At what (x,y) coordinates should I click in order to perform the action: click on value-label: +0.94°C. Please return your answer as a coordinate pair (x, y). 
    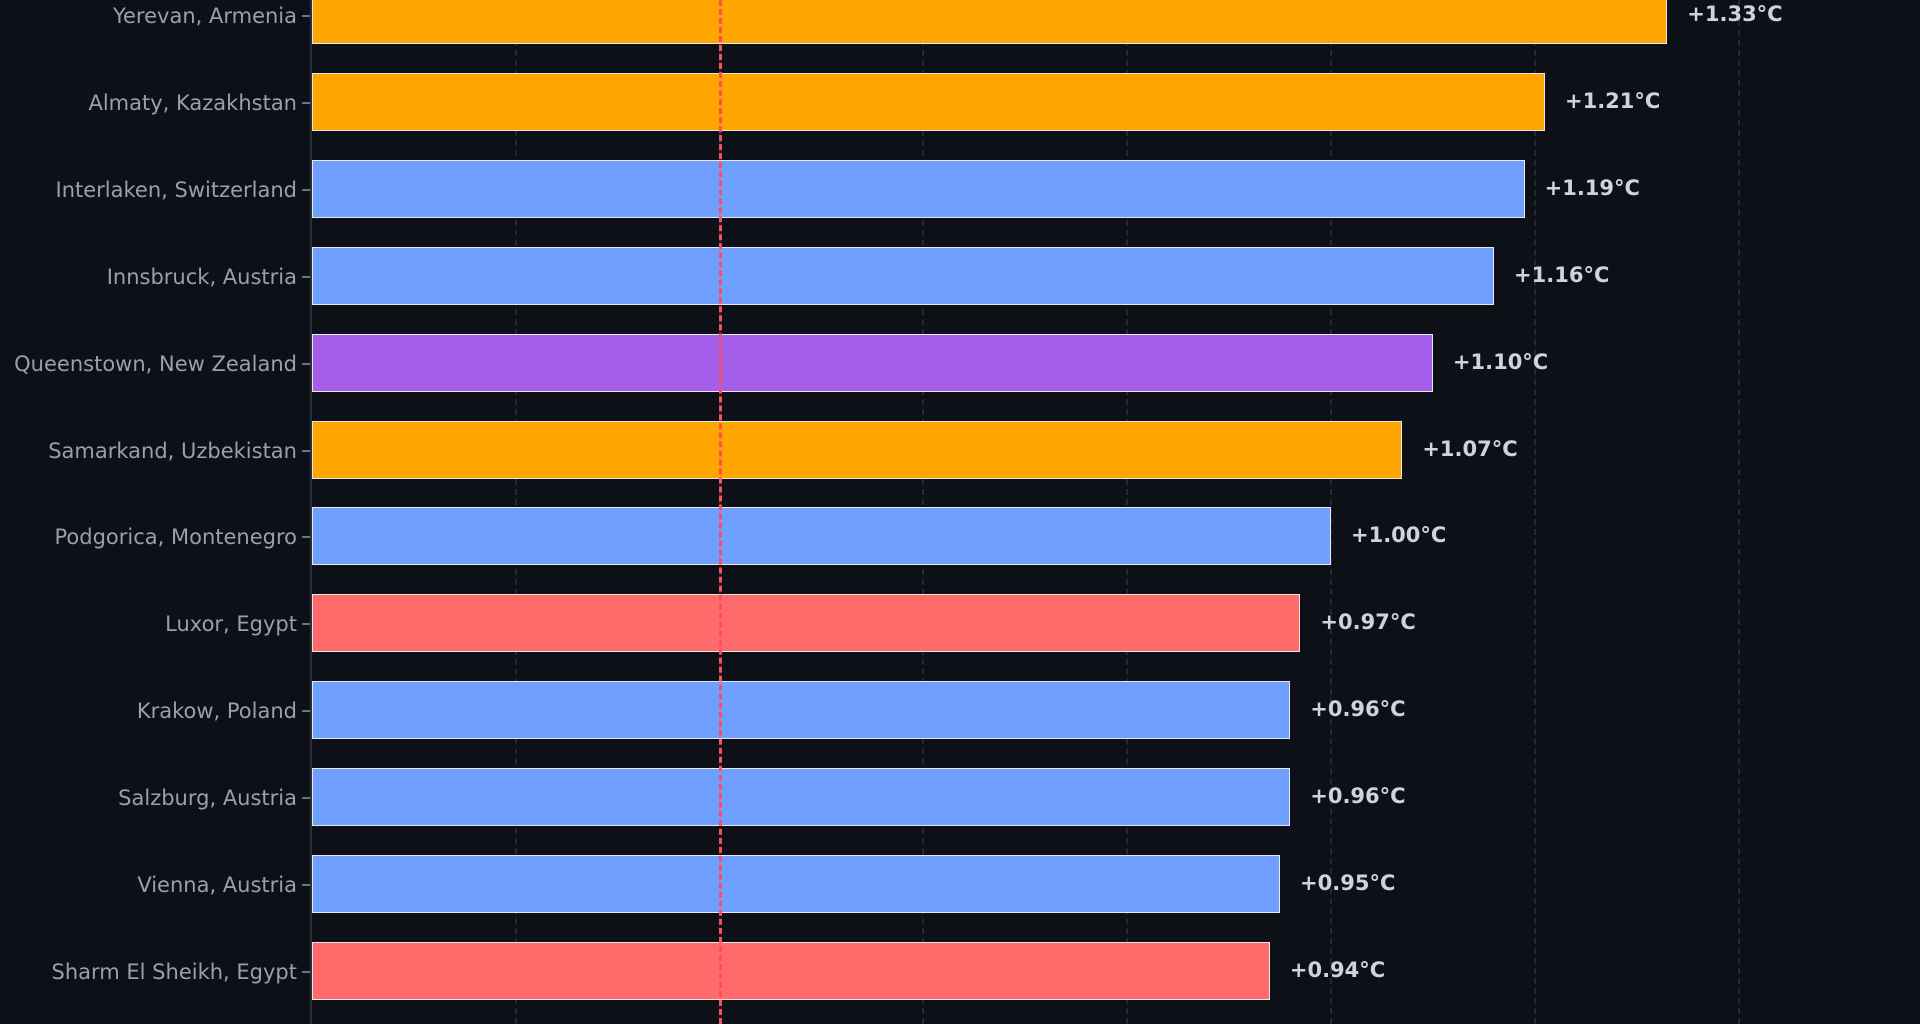
    Looking at the image, I should click on (1337, 969).